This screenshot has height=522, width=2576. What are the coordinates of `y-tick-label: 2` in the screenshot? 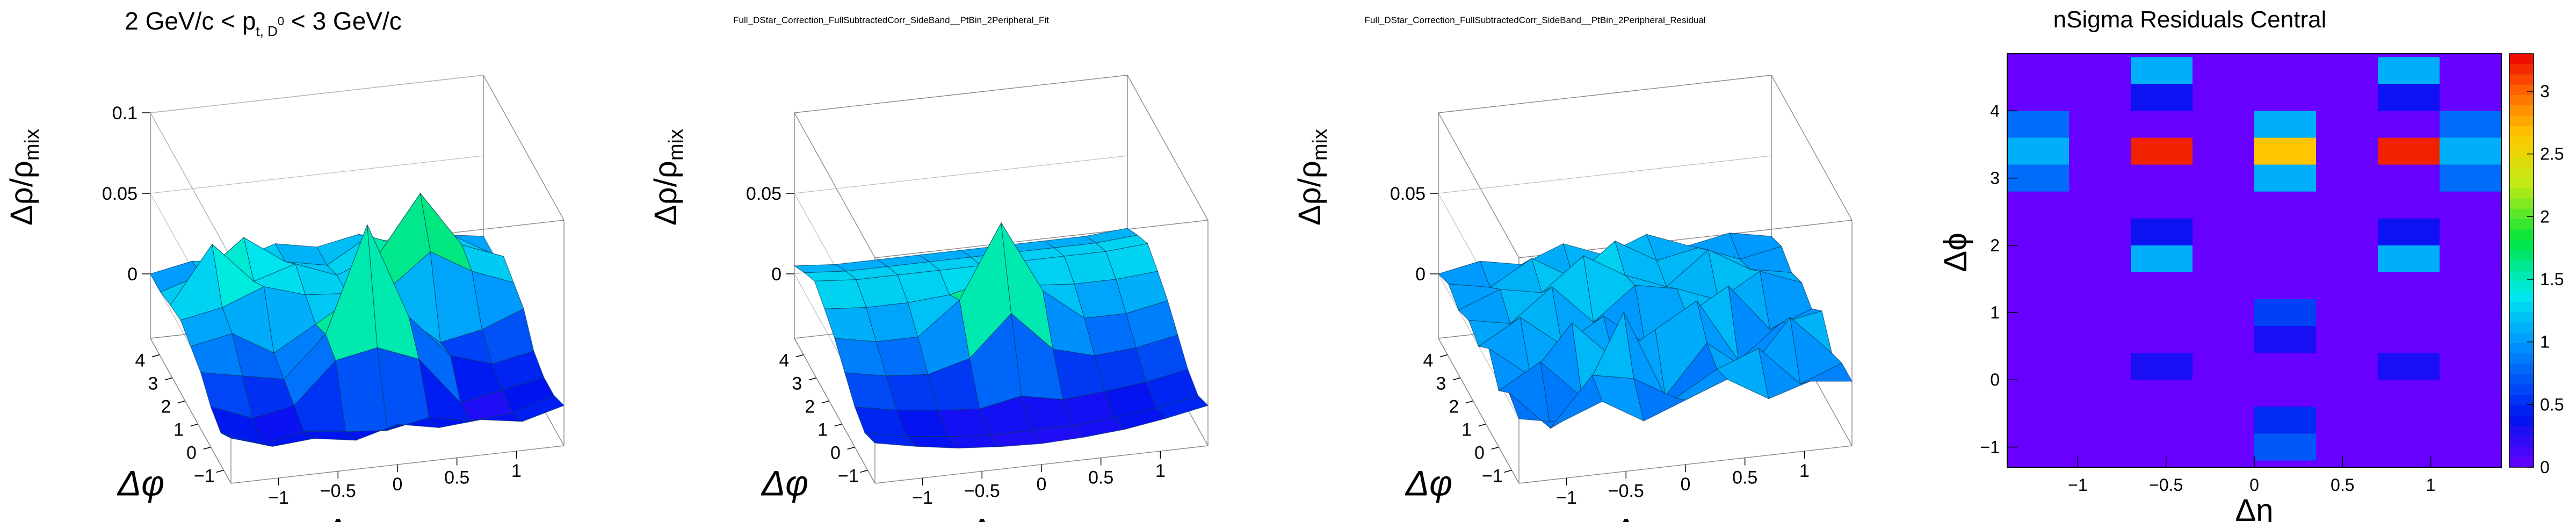 It's located at (810, 407).